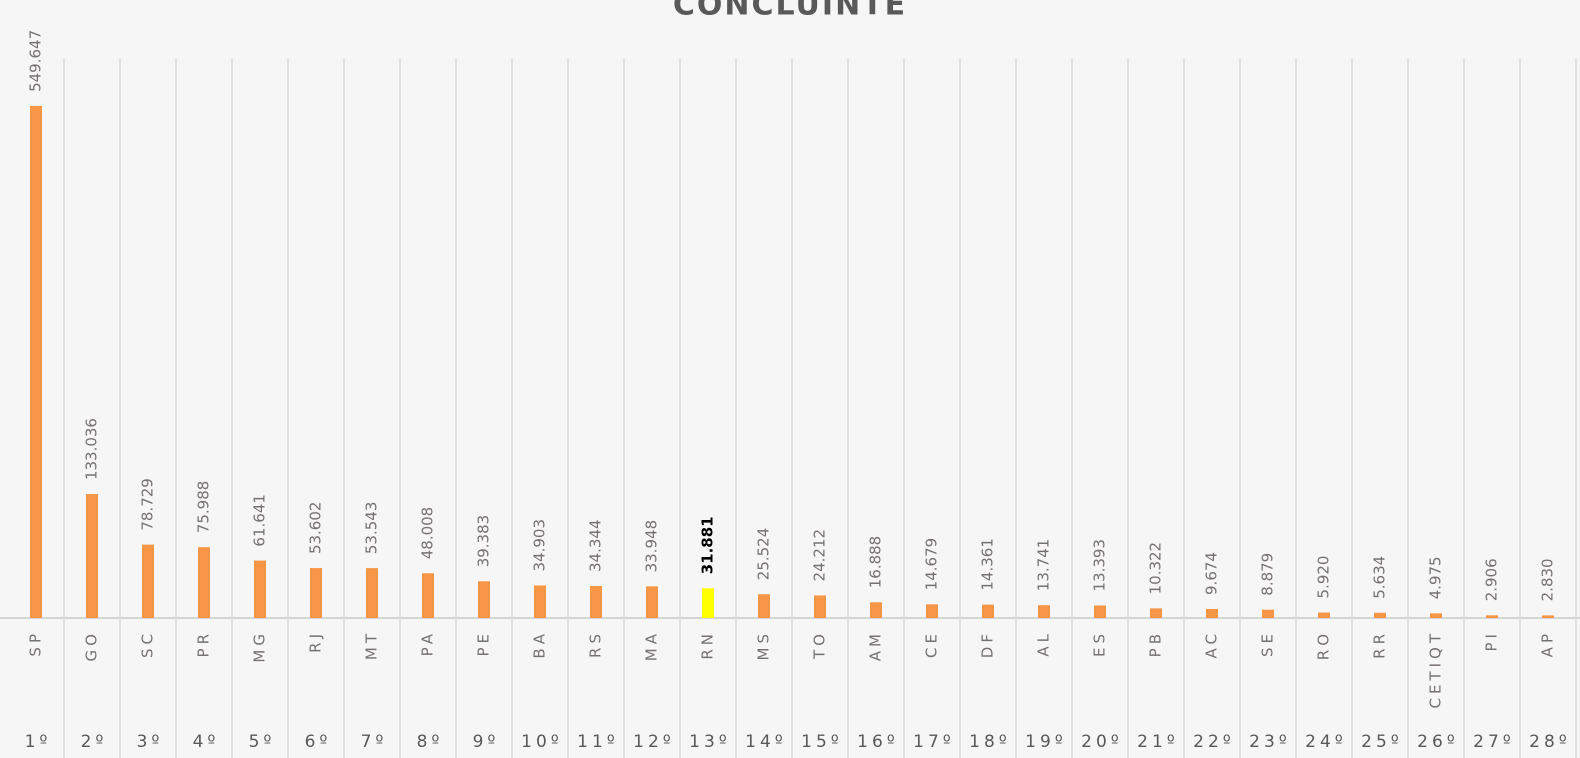  Describe the element at coordinates (596, 644) in the screenshot. I see `x-tick-label: RS` at that location.